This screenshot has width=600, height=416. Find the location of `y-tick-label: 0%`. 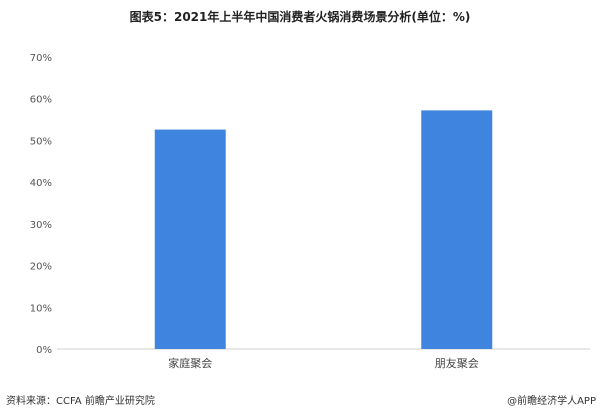

y-tick-label: 0% is located at coordinates (44, 350).